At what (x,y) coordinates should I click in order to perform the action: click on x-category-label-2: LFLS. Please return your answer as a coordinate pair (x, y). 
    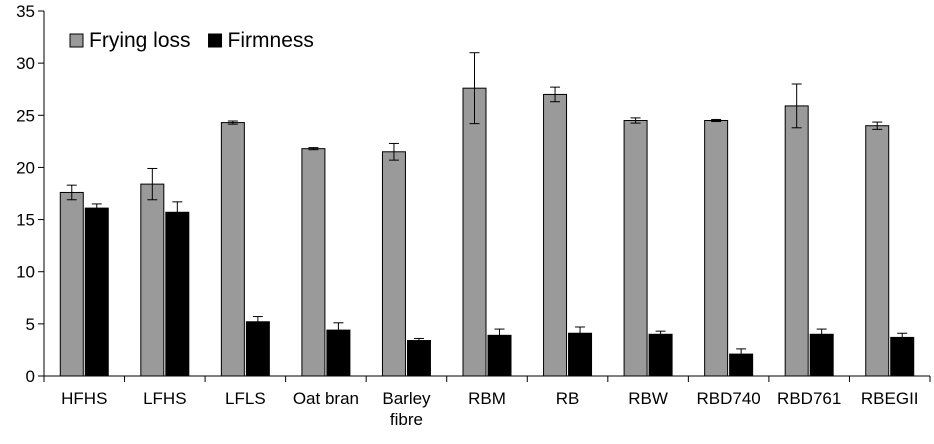
    Looking at the image, I should click on (245, 398).